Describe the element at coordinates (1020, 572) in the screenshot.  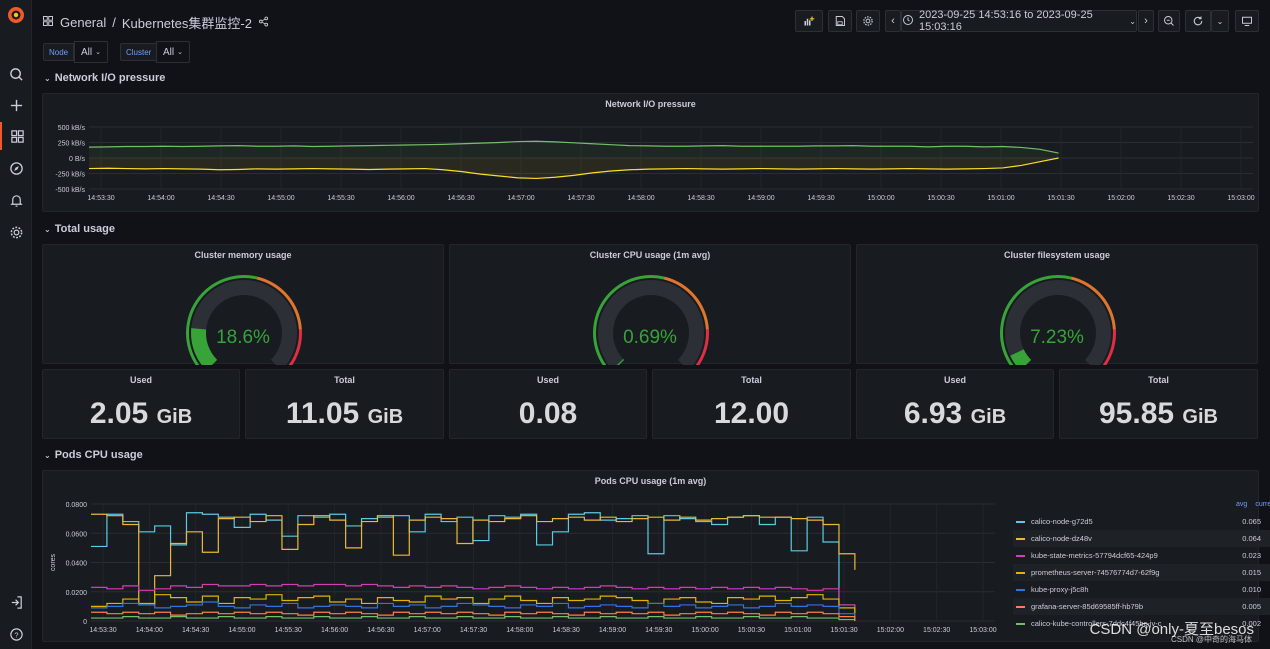
I see `legend-swatch` at that location.